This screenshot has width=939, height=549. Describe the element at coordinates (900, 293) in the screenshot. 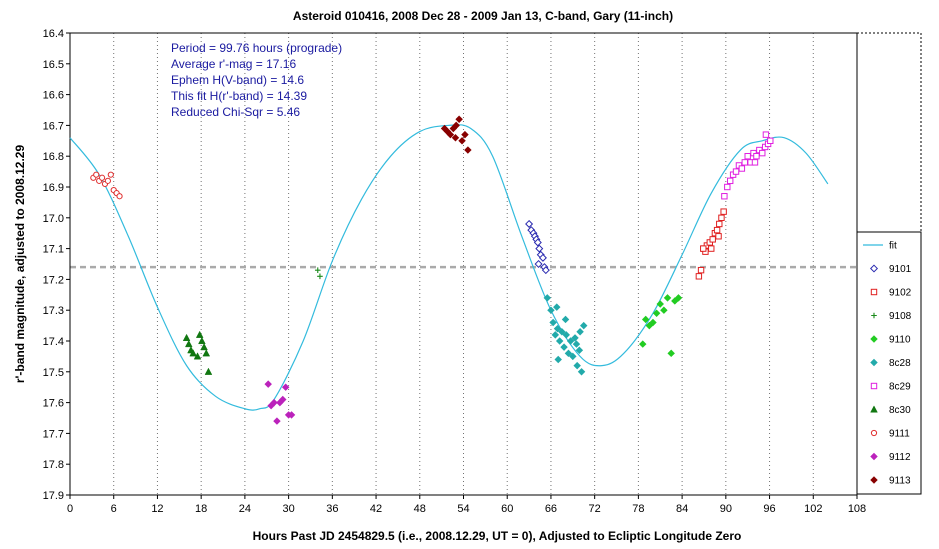

I see `legend-label-9102: 9102` at that location.